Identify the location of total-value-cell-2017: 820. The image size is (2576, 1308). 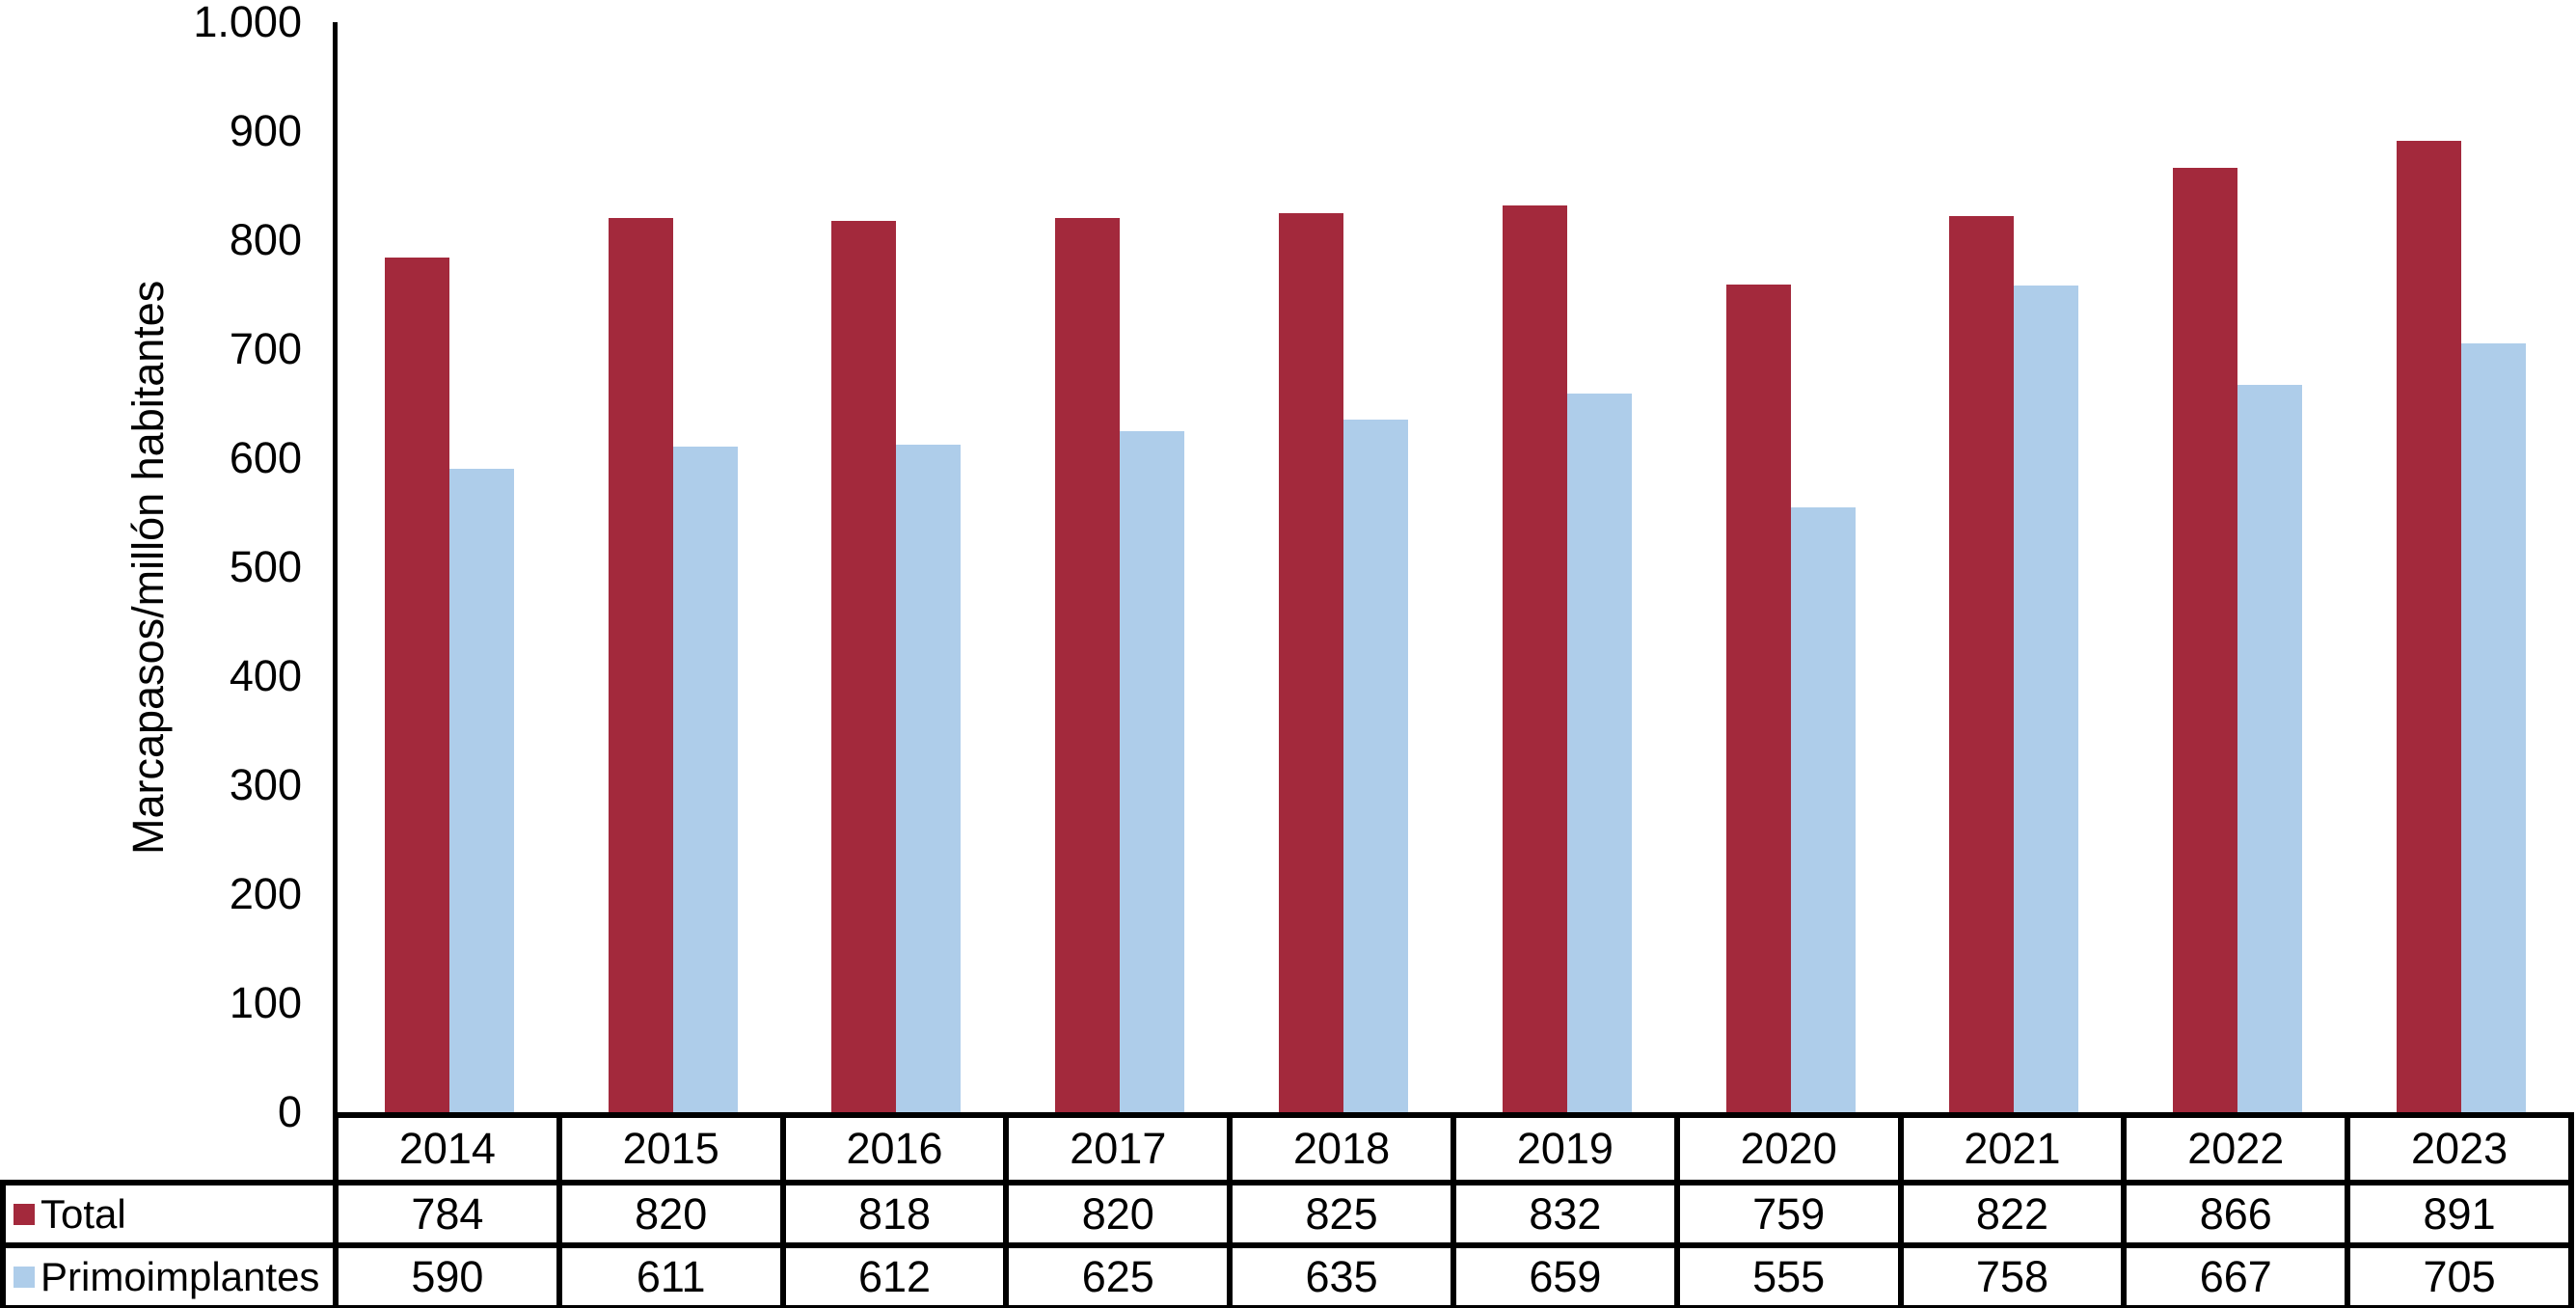
(1118, 1214).